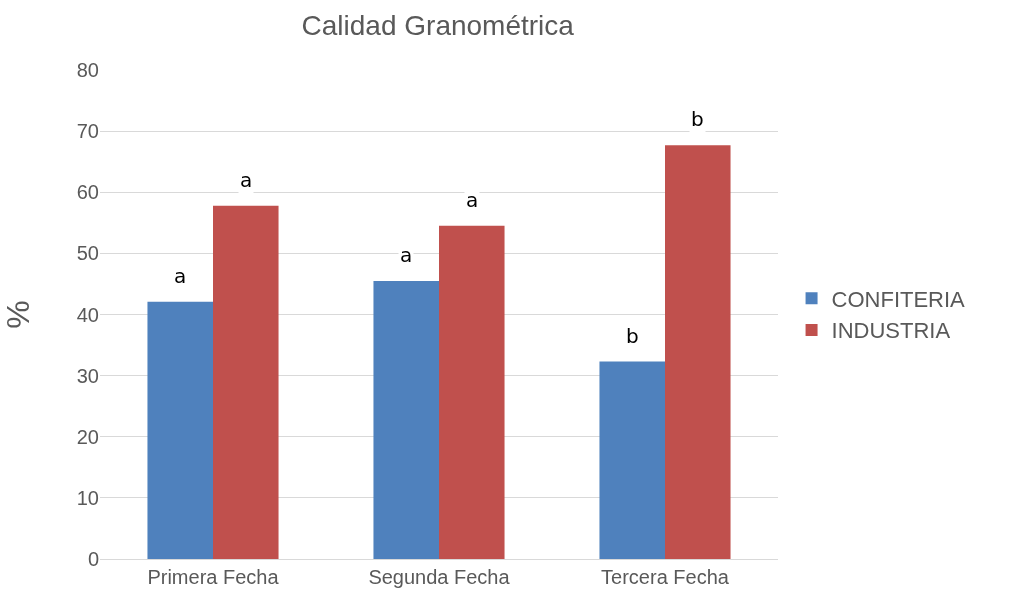  I want to click on y-tick-label: 20, so click(87, 436).